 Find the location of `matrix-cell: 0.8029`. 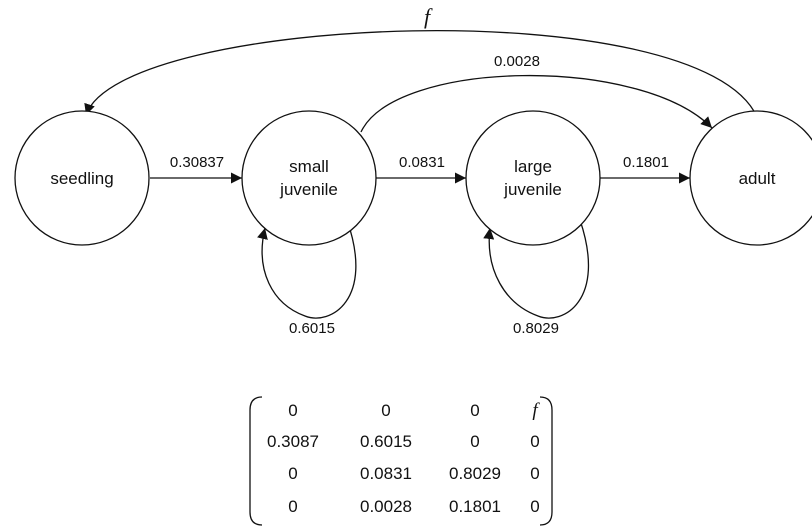

matrix-cell: 0.8029 is located at coordinates (475, 473).